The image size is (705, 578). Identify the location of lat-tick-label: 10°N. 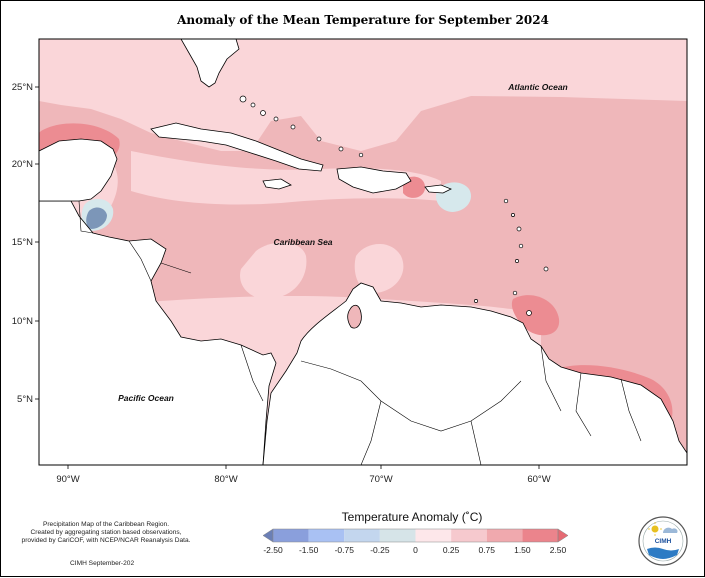
(22, 321).